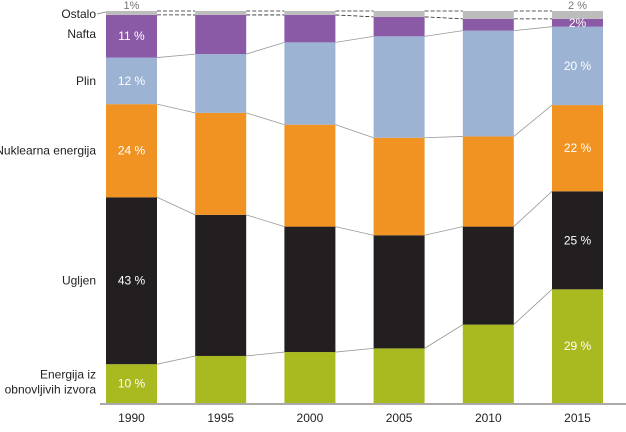 The width and height of the screenshot is (626, 432). I want to click on x-tick-label-2000: 2000, so click(310, 418).